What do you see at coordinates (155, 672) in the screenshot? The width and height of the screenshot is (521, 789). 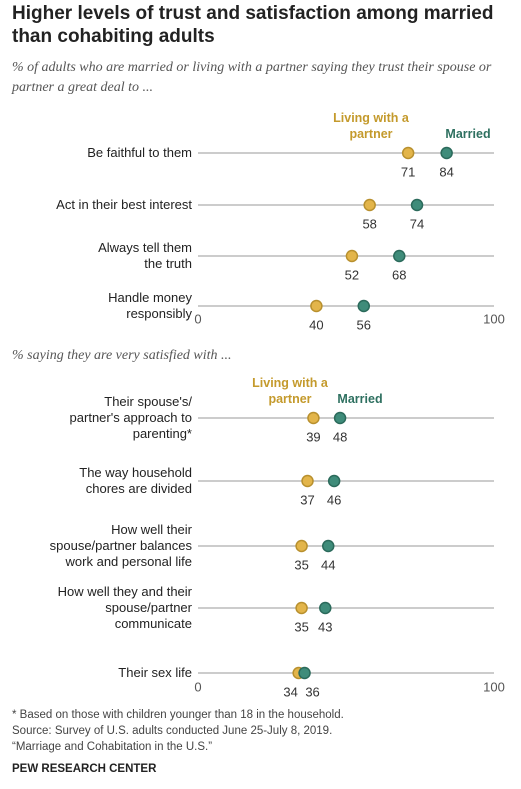 I see `category-label: Their sex life` at bounding box center [155, 672].